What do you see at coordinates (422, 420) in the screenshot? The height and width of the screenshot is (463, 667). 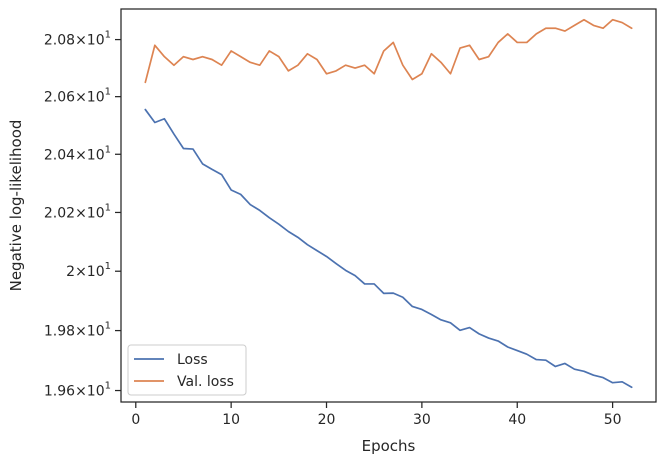 I see `x-tick-label: 30` at bounding box center [422, 420].